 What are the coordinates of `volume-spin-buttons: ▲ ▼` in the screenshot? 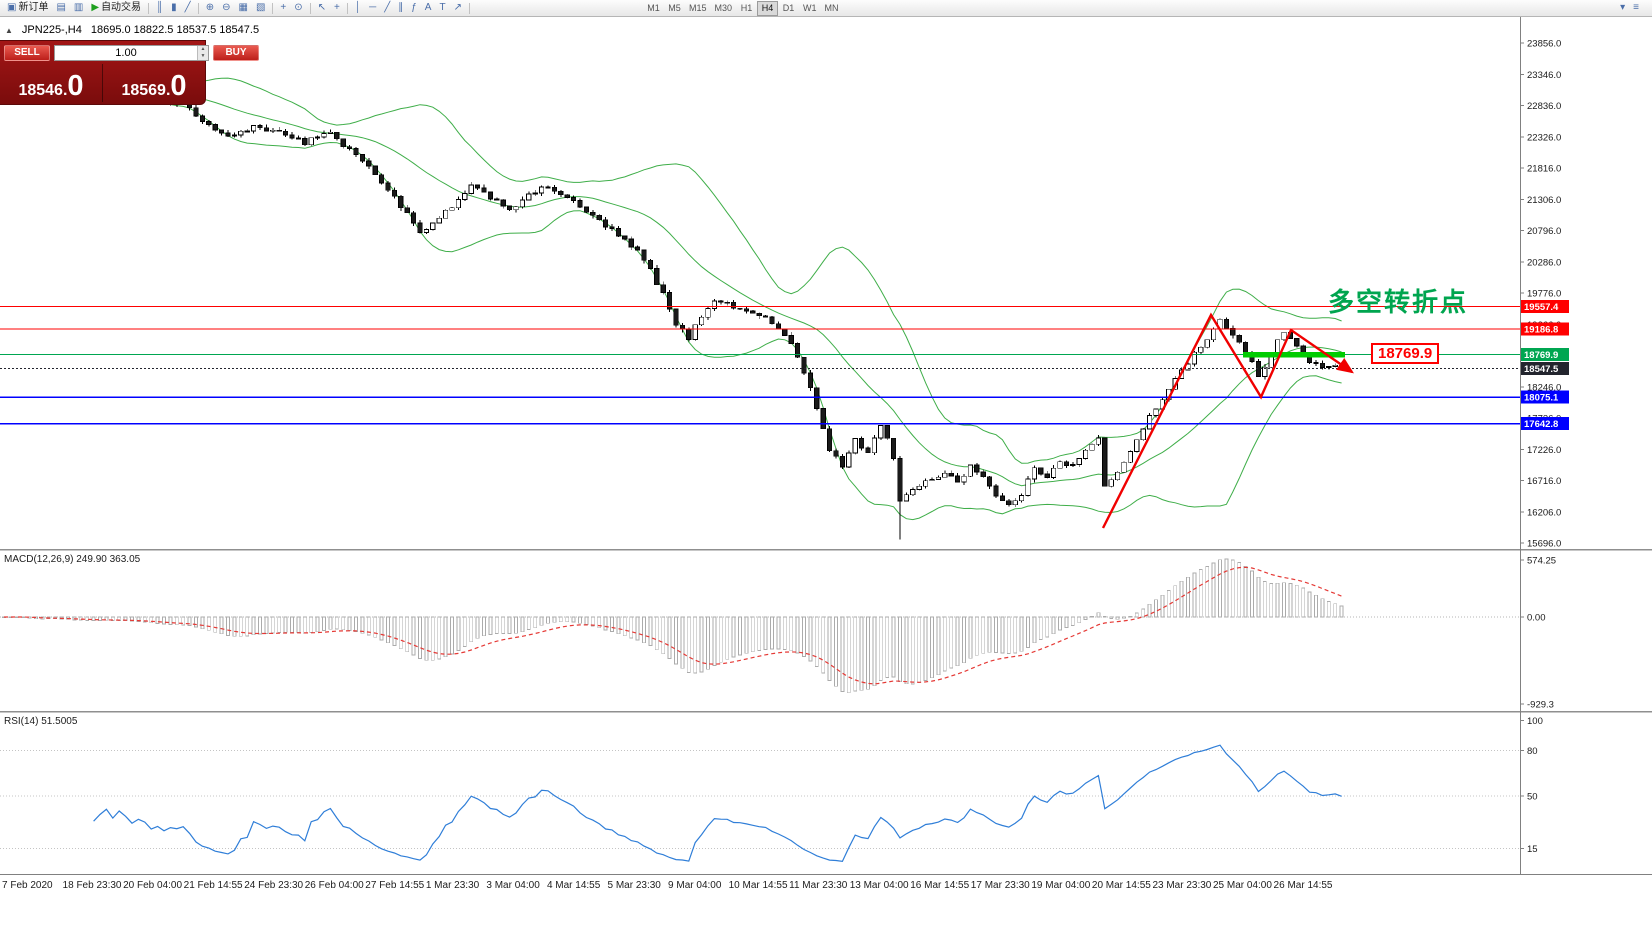 It's located at (202, 52).